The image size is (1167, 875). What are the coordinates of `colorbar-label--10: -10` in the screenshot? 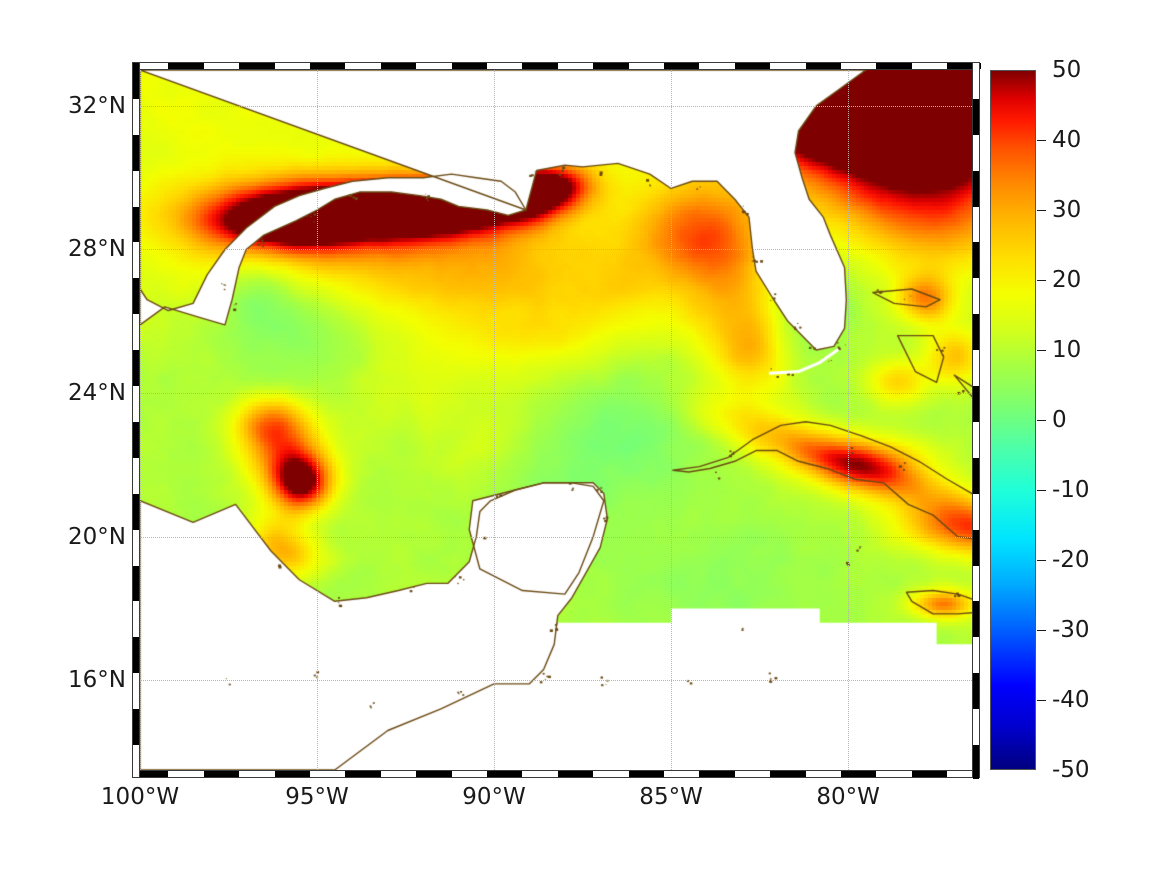 It's located at (1071, 490).